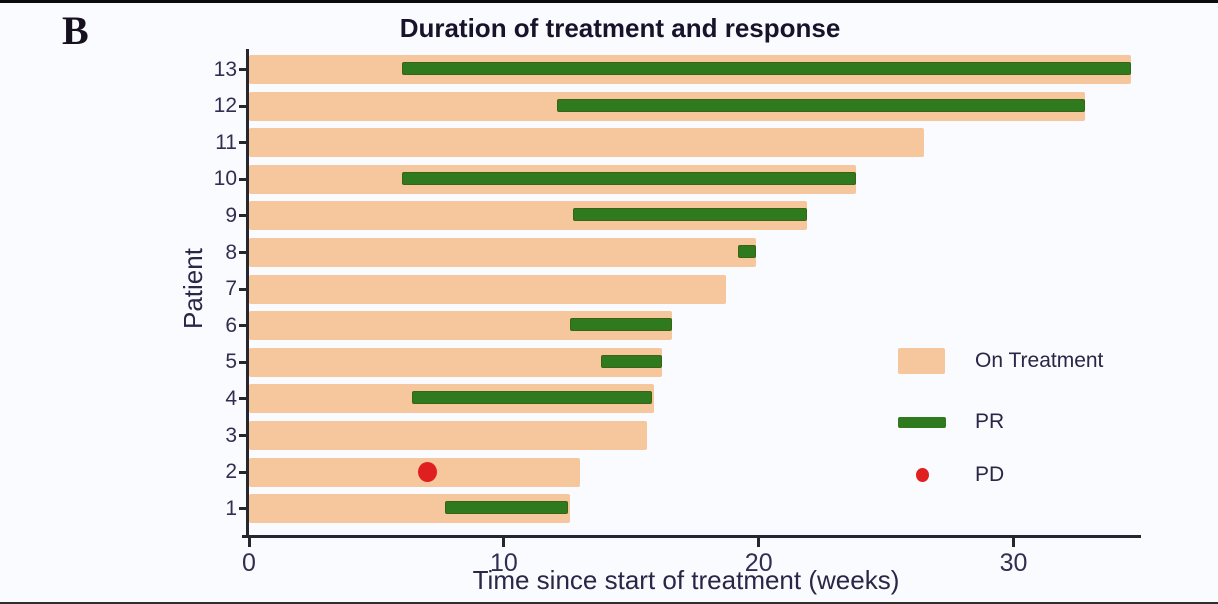 This screenshot has width=1218, height=604. Describe the element at coordinates (193, 289) in the screenshot. I see `y-axis-title: Patient` at that location.